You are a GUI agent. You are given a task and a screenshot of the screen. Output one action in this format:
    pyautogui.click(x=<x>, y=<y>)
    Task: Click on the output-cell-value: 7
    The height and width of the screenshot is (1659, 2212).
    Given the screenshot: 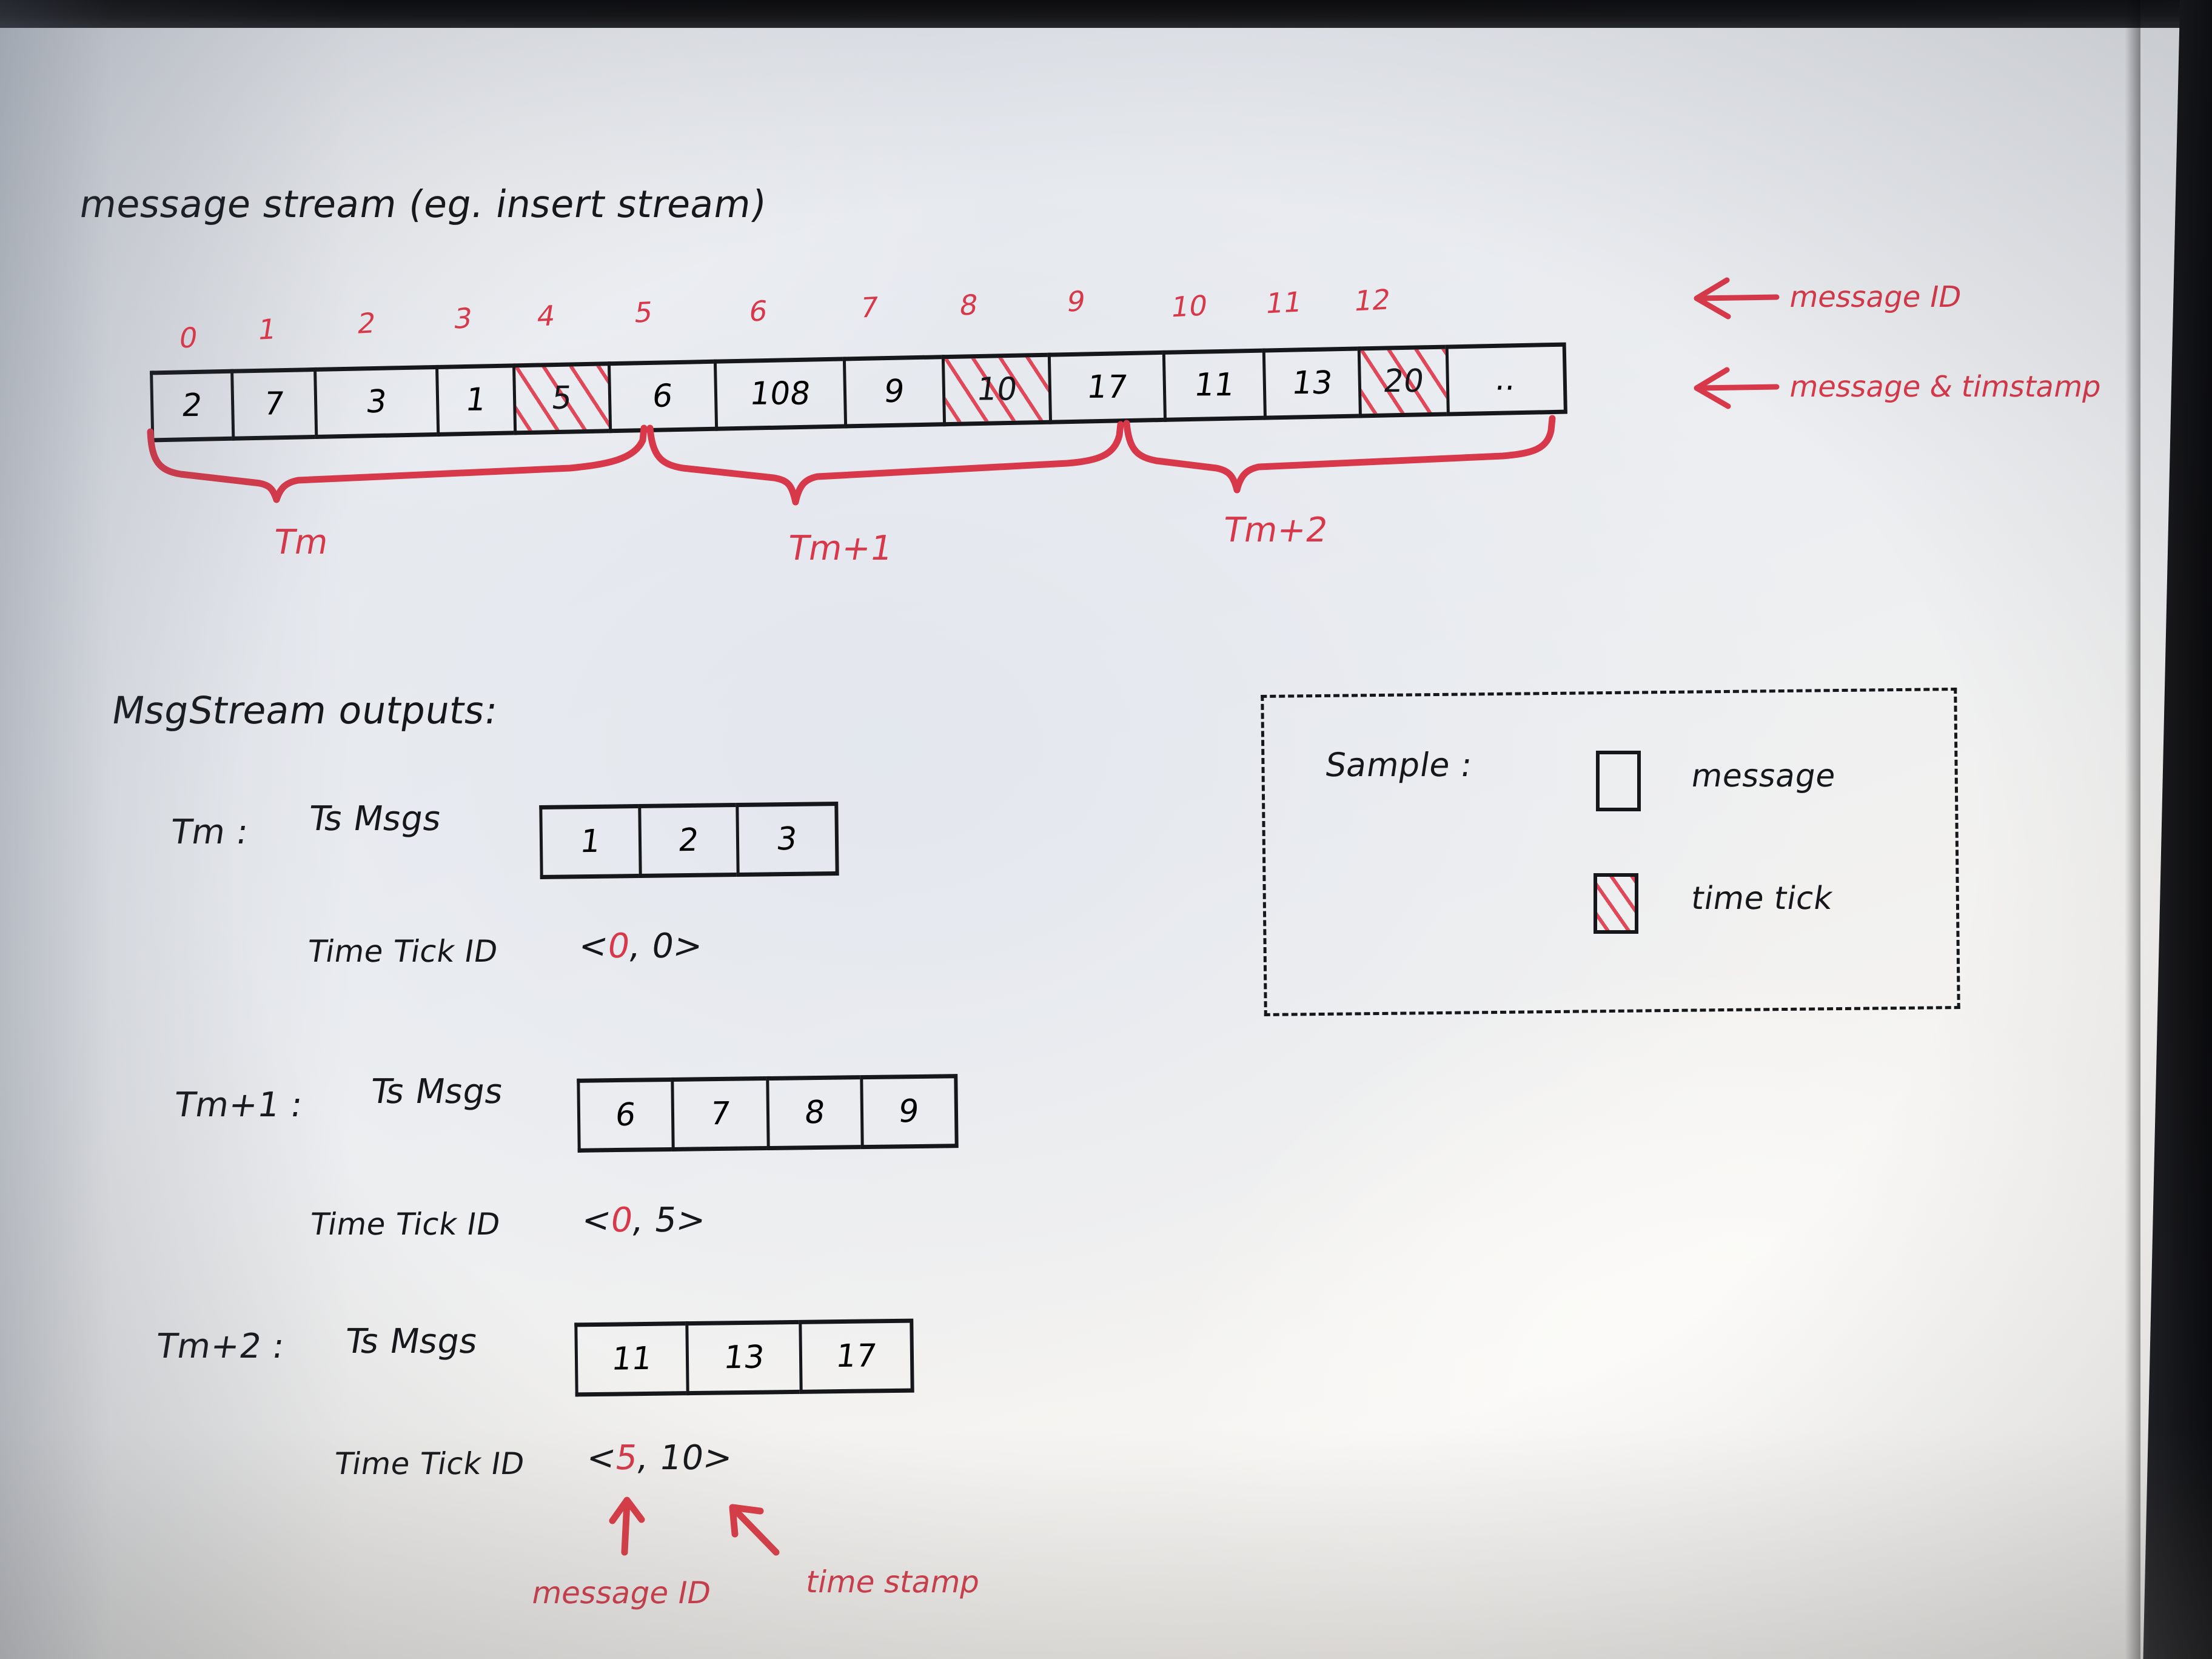 What is the action you would take?
    pyautogui.click(x=720, y=1114)
    